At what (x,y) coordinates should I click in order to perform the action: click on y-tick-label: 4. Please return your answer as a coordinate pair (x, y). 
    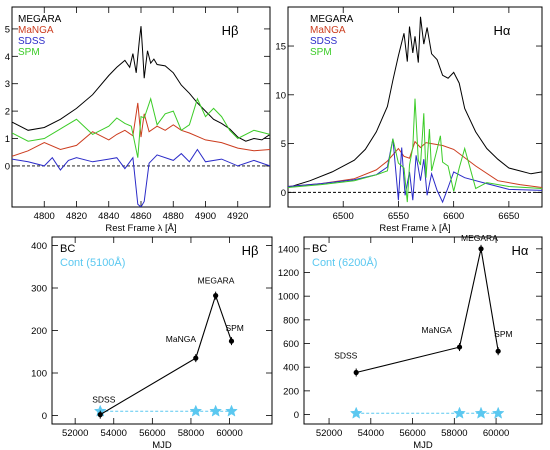
    Looking at the image, I should click on (7, 57).